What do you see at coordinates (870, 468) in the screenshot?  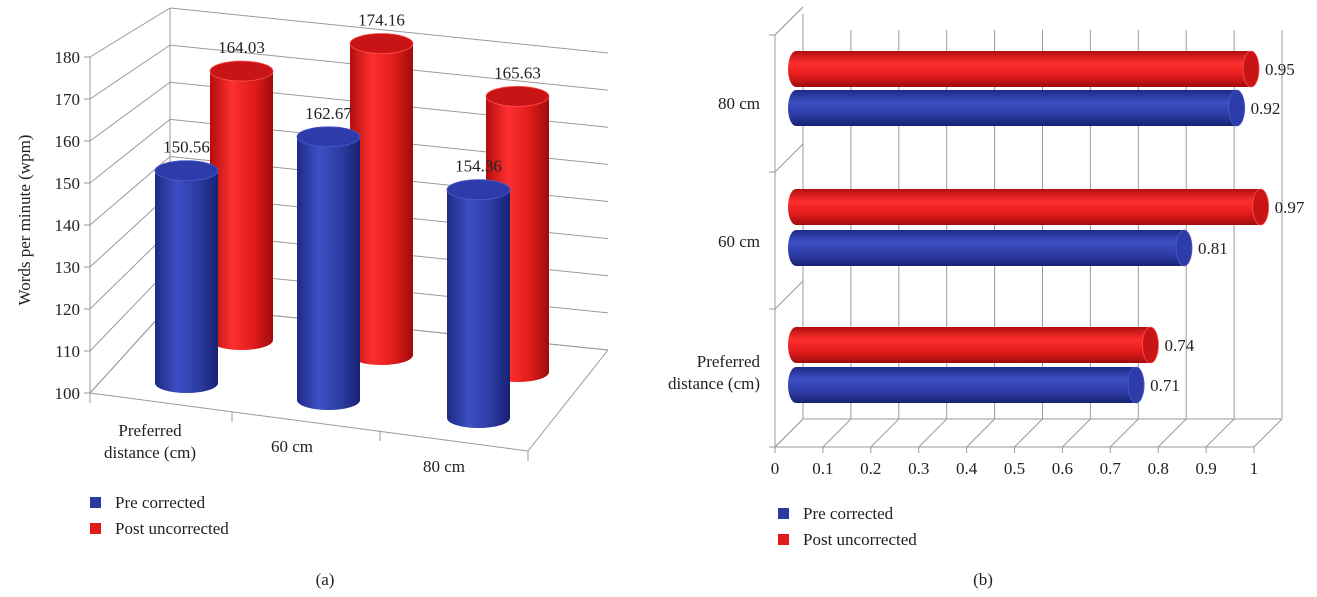 I see `chart-b-xtick-label-2: 0.2` at bounding box center [870, 468].